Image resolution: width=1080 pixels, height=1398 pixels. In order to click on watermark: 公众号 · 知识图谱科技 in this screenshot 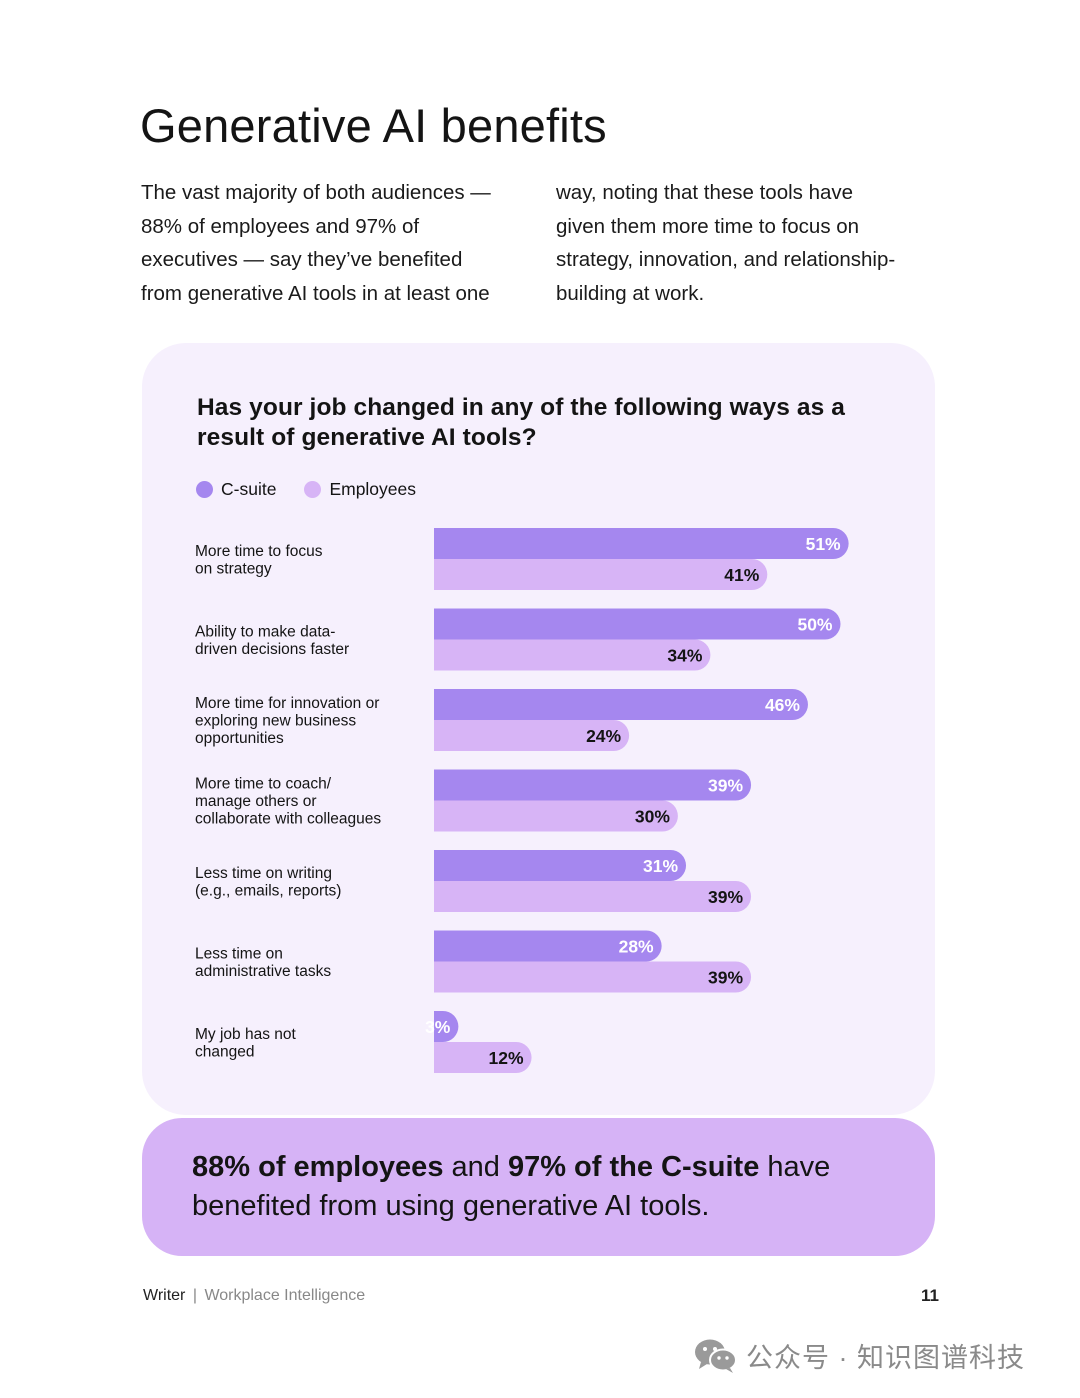, I will do `click(859, 1355)`.